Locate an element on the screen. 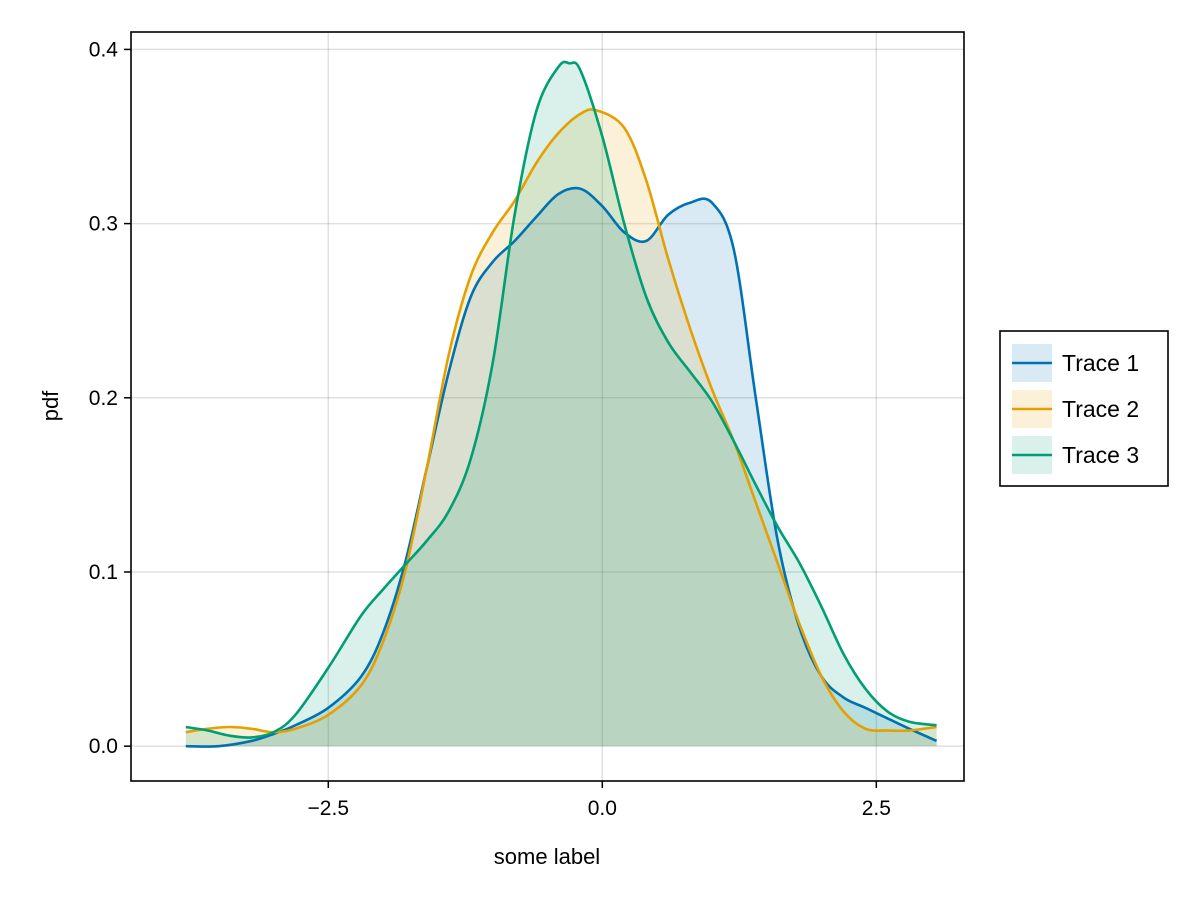 The image size is (1200, 900). legend-label-2: Trace 2 is located at coordinates (1100, 409).